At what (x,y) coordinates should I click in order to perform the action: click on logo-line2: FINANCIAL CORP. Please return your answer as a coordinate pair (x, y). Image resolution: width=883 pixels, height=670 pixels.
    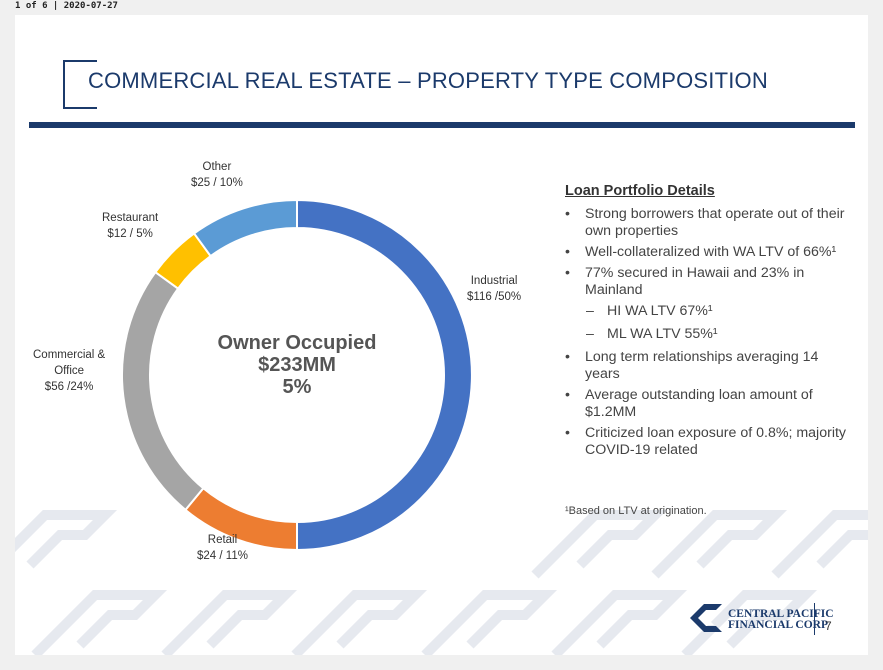
    Looking at the image, I should click on (778, 625).